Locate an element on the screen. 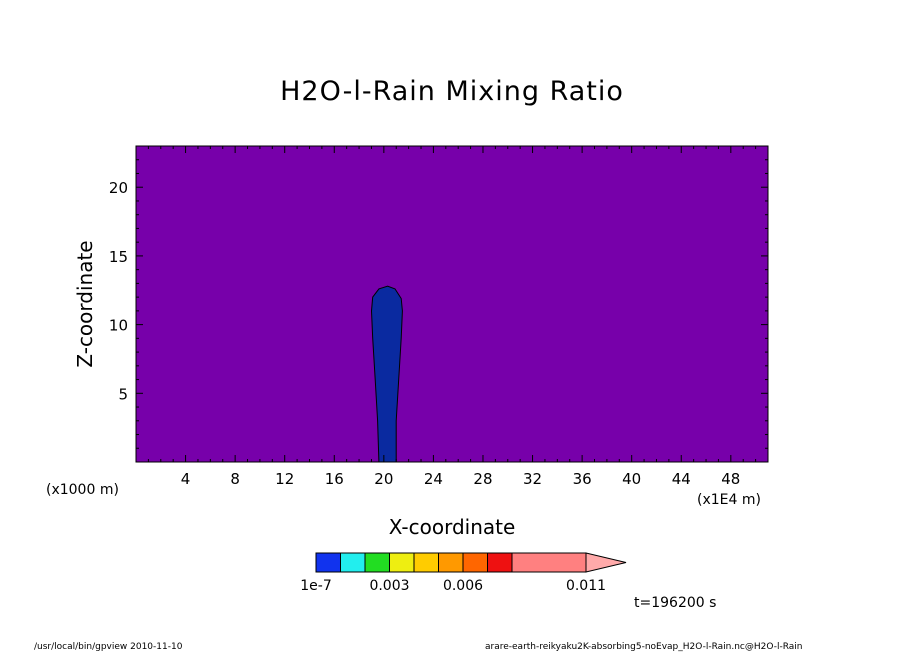 This screenshot has width=904, height=654. y-tick-label: 10 is located at coordinates (118, 326).